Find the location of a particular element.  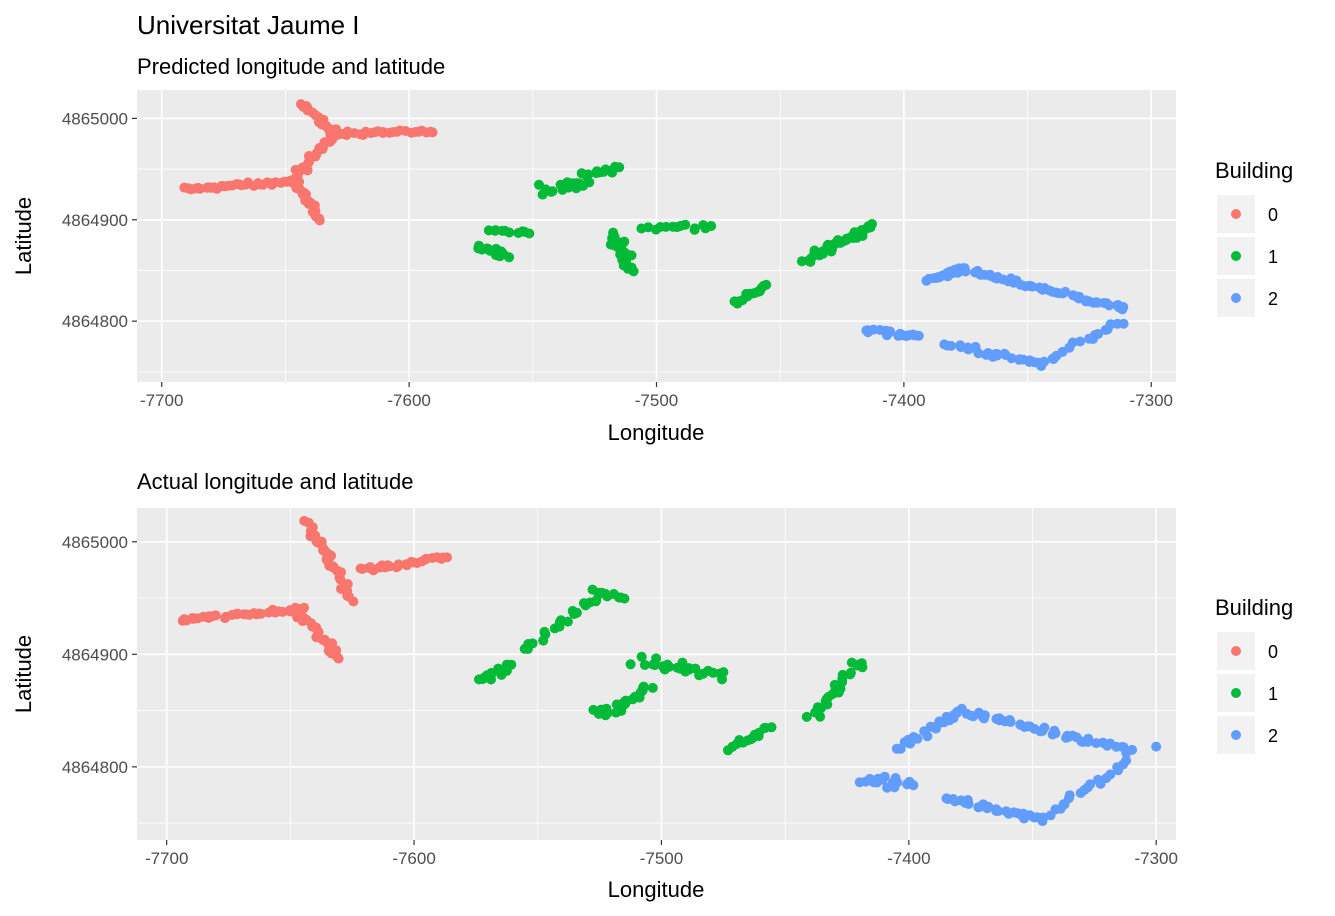

panel-1-y-axis-title: Latitude is located at coordinates (23, 236).